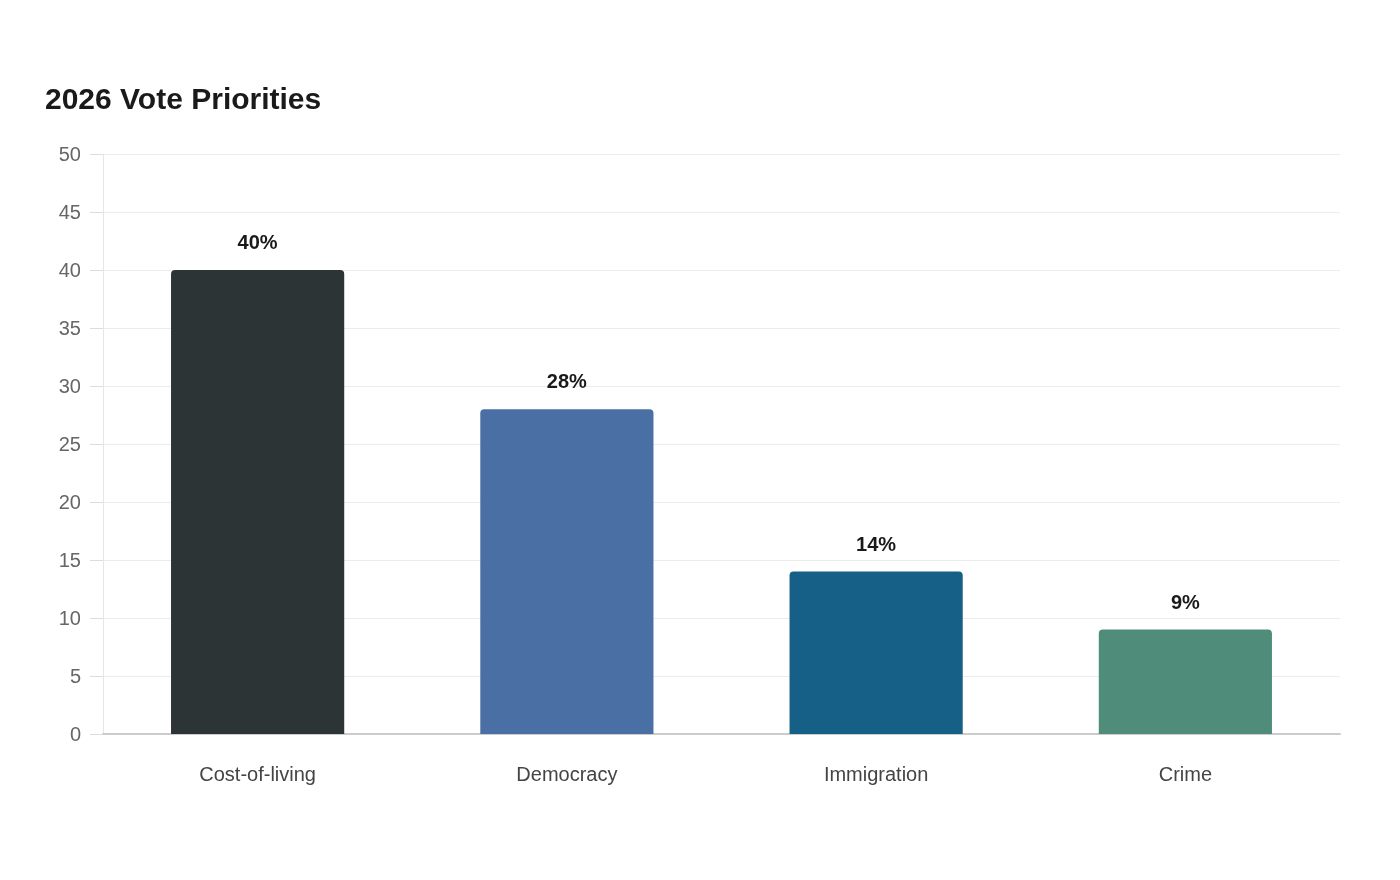 This screenshot has height=880, width=1400. I want to click on y-tick-label: 30, so click(69, 386).